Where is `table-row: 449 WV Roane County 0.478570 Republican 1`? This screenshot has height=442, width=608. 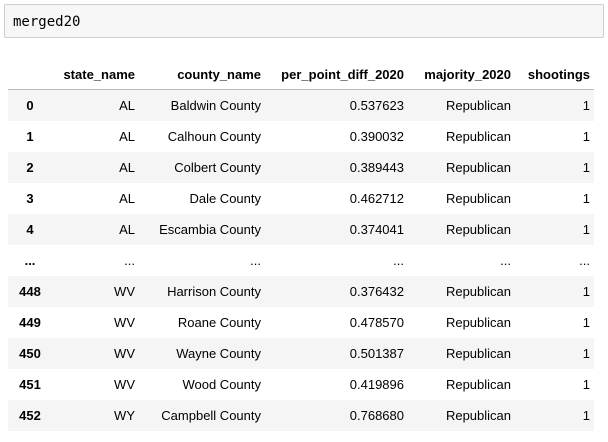
table-row: 449 WV Roane County 0.478570 Republican 1 is located at coordinates (301, 322).